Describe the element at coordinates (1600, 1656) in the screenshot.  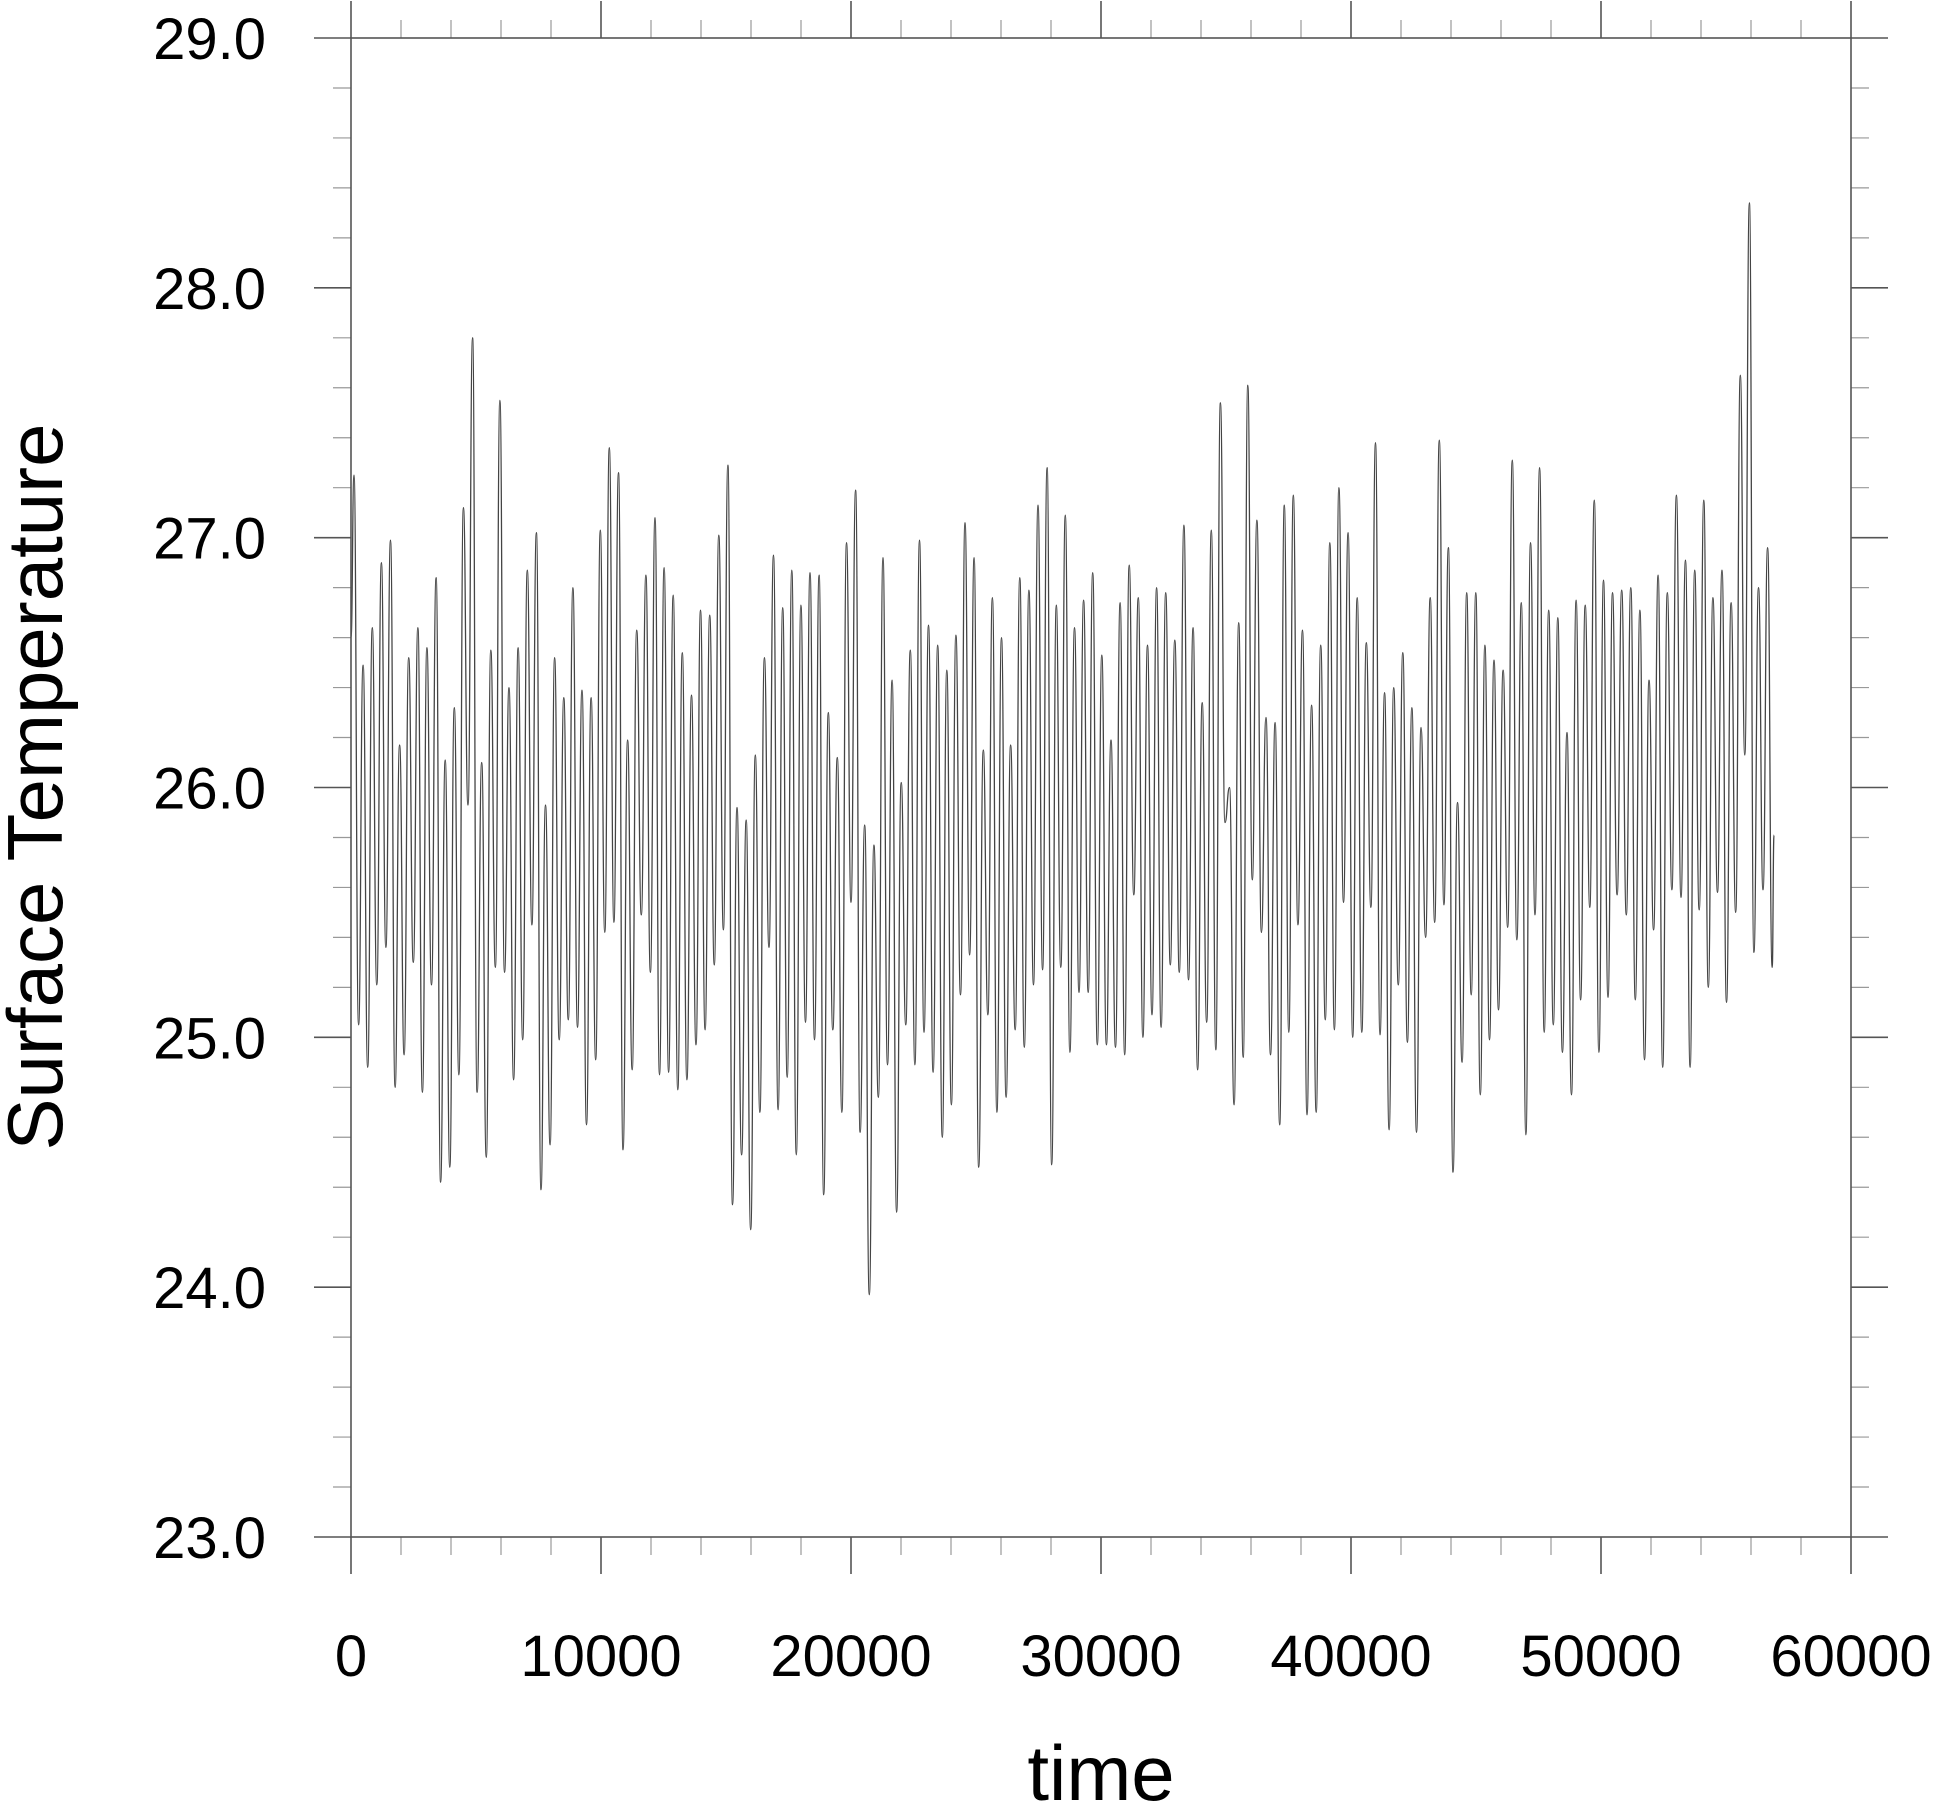
I see `x-tick-label: 50000` at that location.